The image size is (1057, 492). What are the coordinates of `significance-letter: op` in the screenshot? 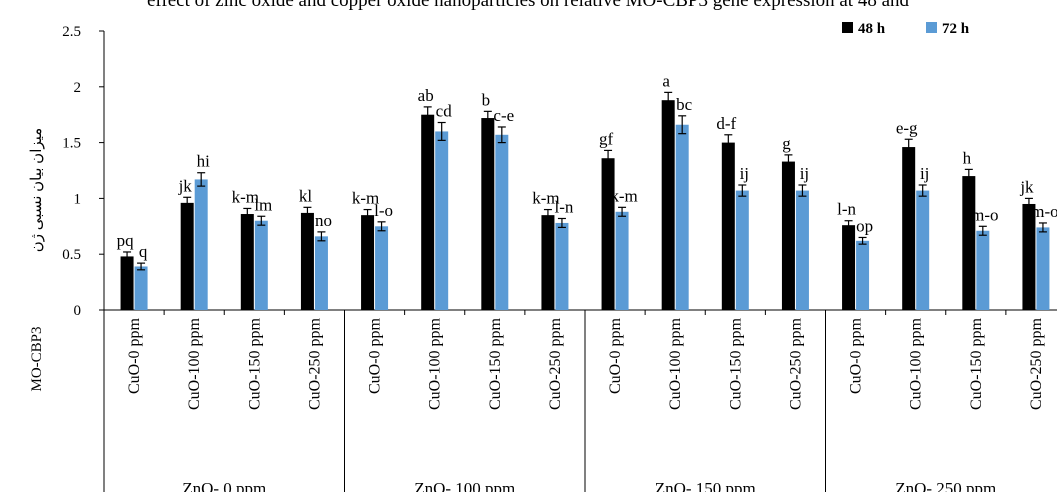 It's located at (864, 225).